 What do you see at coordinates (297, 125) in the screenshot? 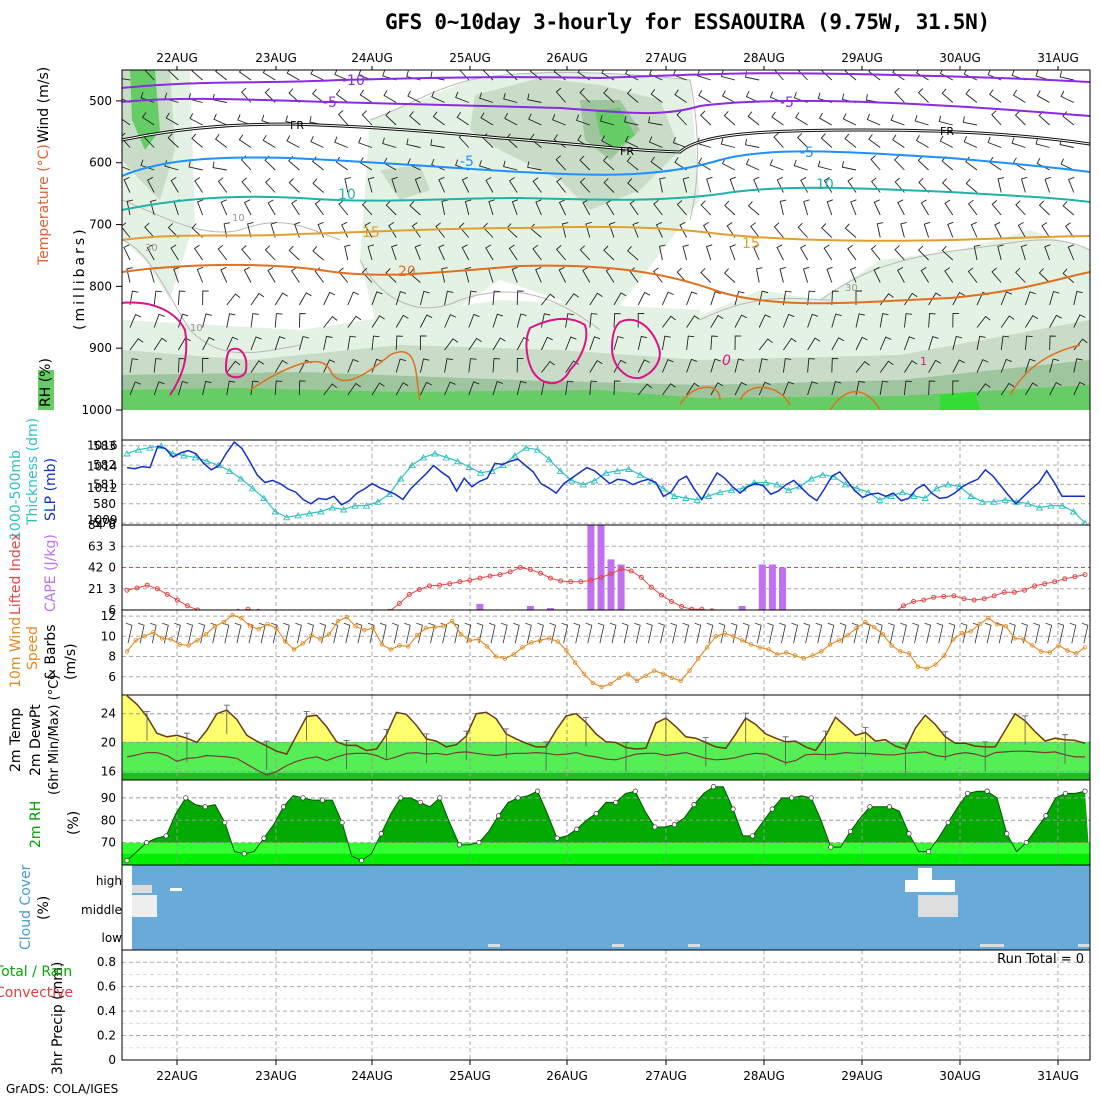
I see `label-fr-1: FR` at bounding box center [297, 125].